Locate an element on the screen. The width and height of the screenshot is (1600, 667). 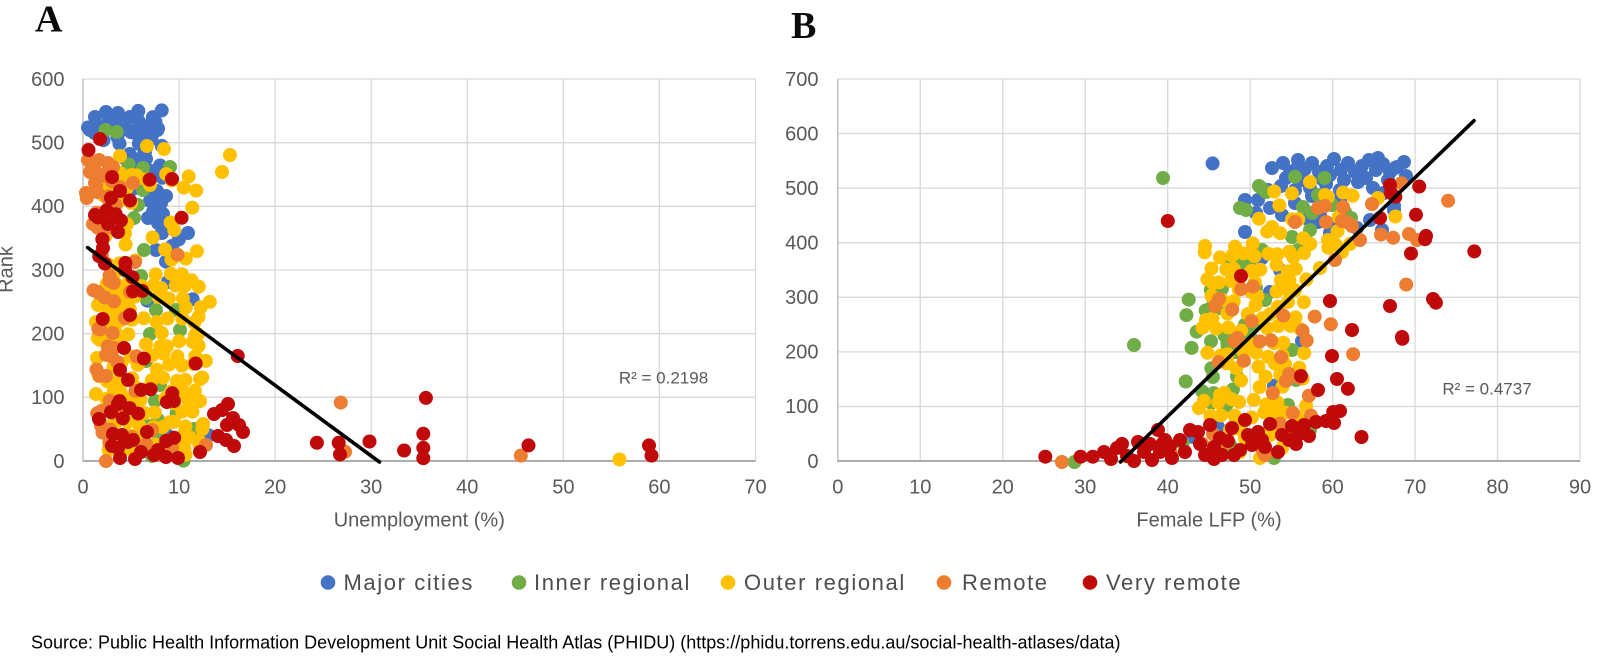
svg-text: Female LFP (%) is located at coordinates (1208, 521).